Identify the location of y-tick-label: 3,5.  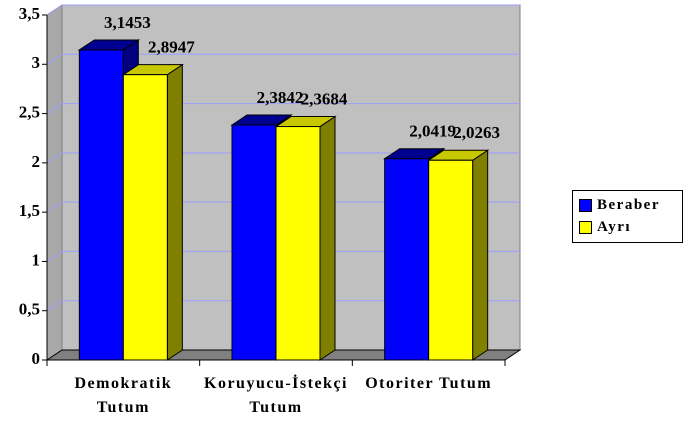
(29, 13).